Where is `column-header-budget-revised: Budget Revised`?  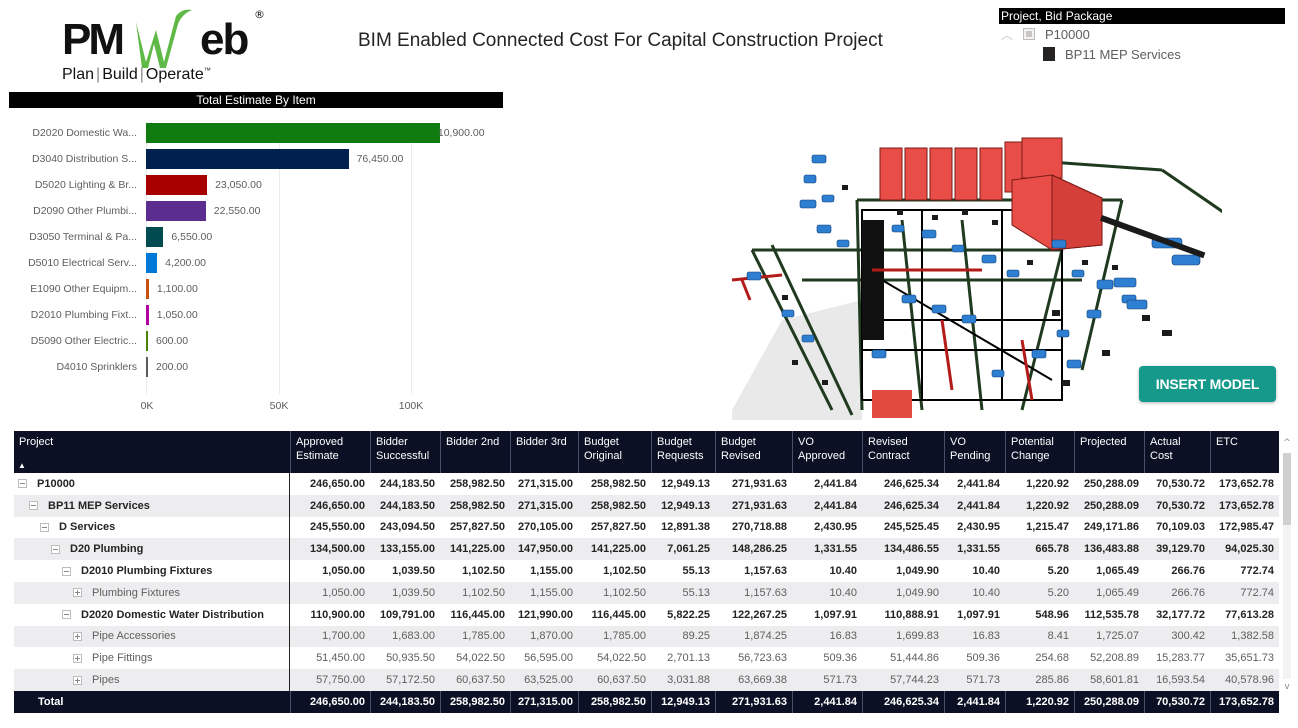
column-header-budget-revised: Budget Revised is located at coordinates (753, 452).